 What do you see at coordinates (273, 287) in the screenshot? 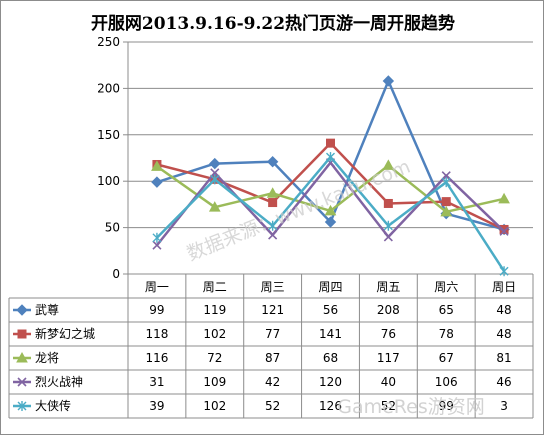
I see `x-tick-label: 周三` at bounding box center [273, 287].